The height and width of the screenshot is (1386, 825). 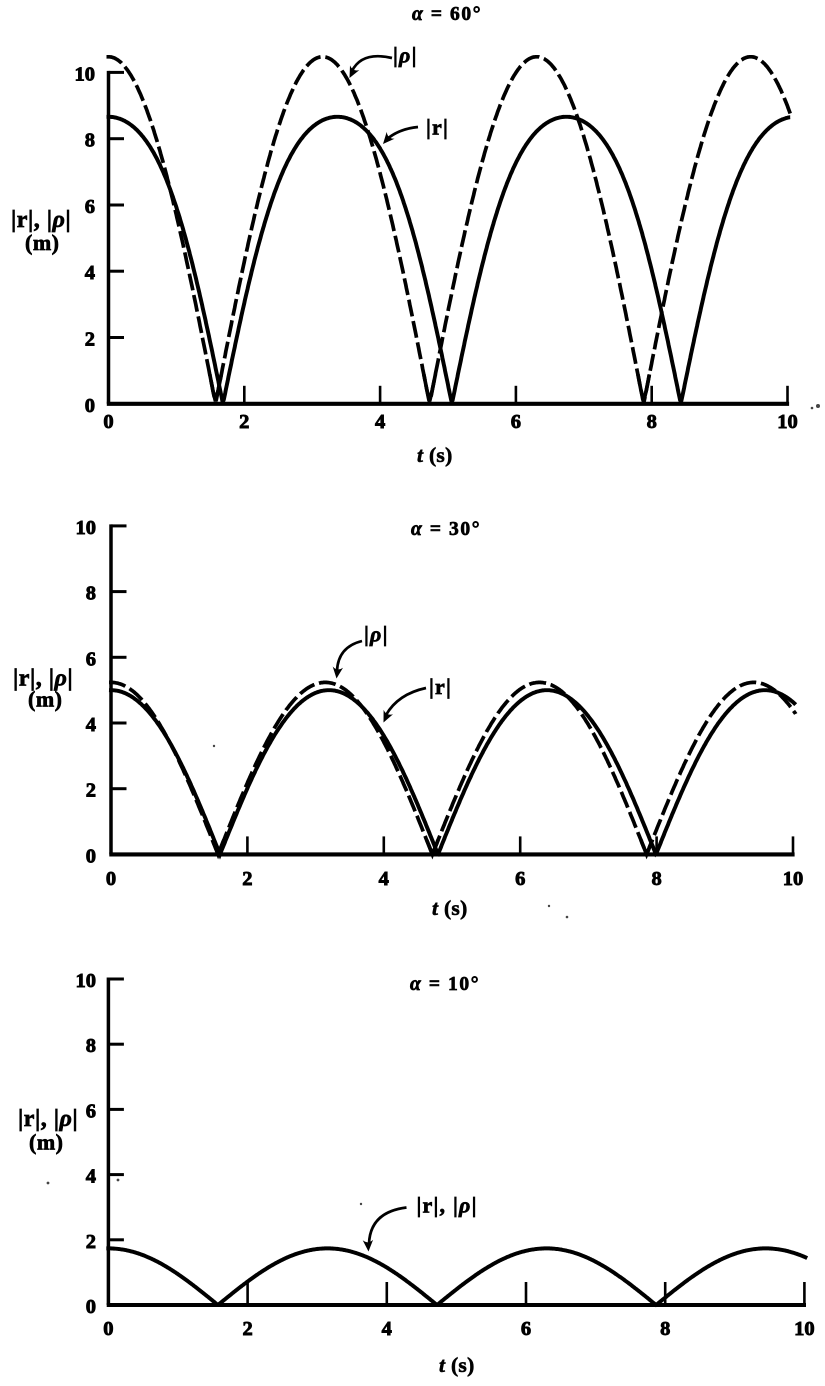 I want to click on svg-text: α = 60°, so click(x=447, y=14).